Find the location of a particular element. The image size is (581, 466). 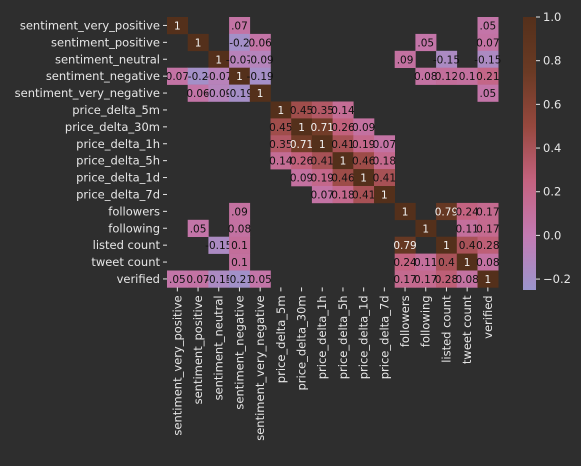

x-tick-label: price_delta_1h is located at coordinates (322, 337).